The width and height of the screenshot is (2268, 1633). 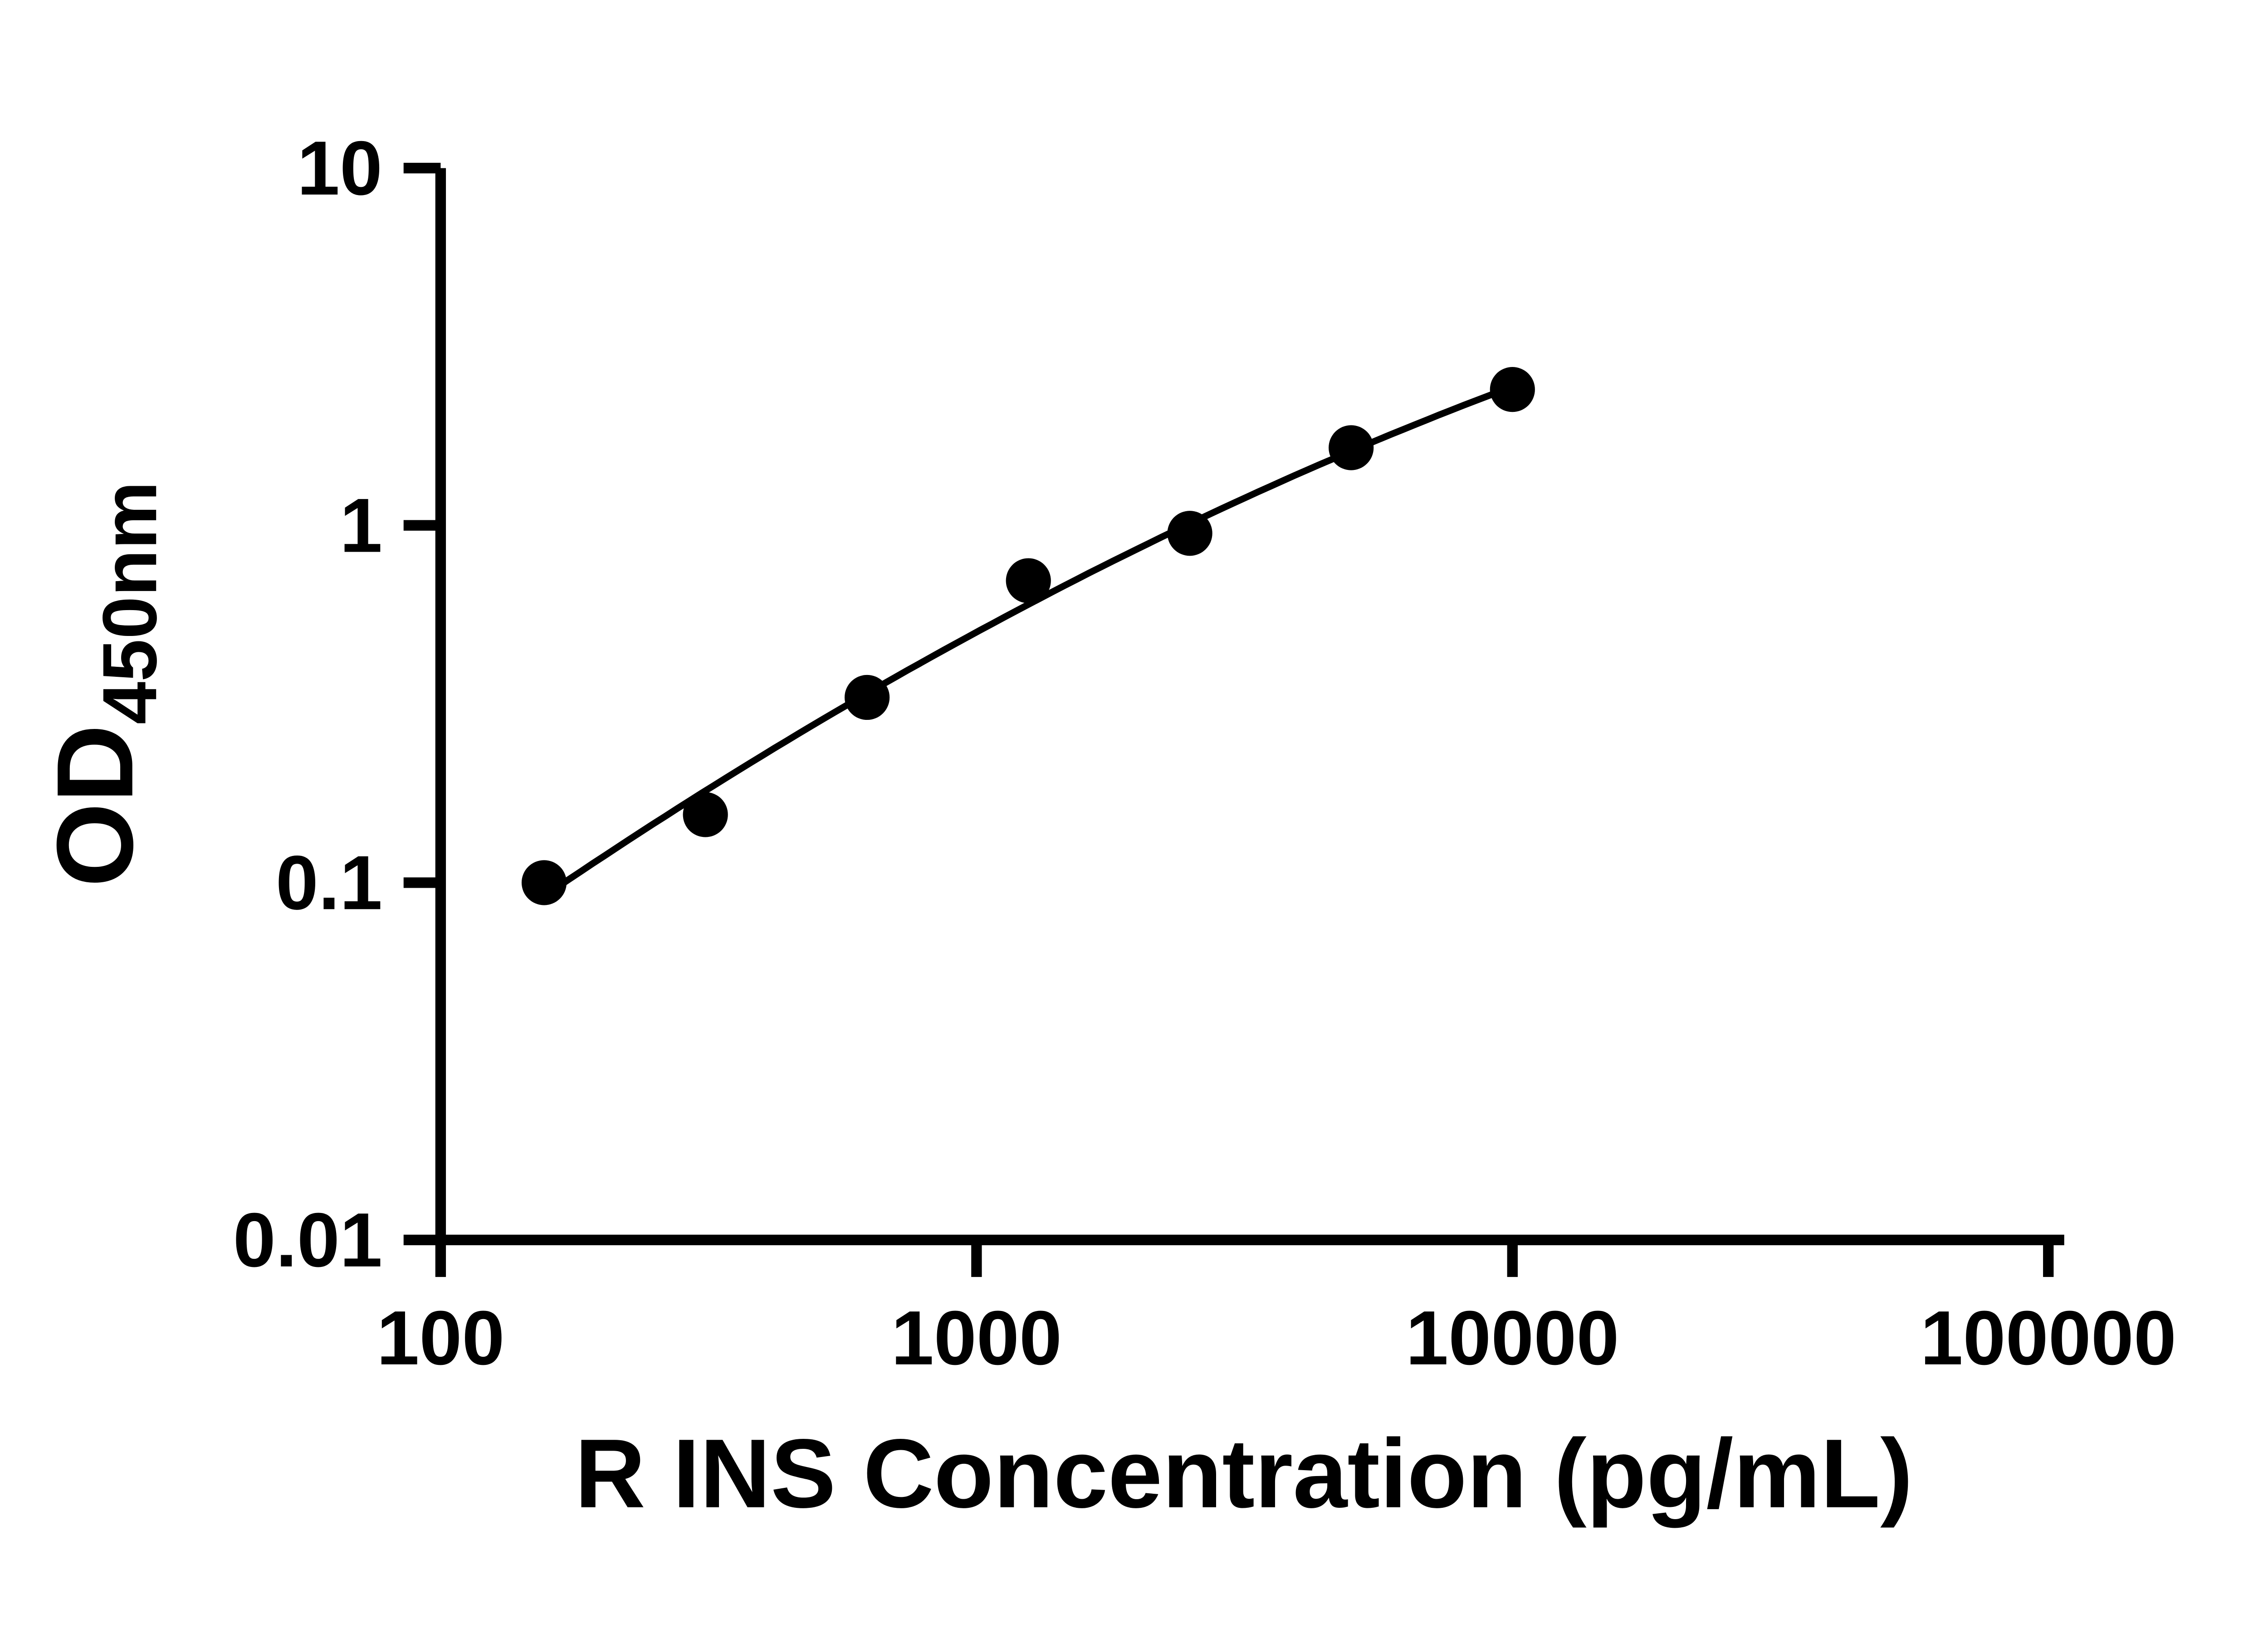 What do you see at coordinates (339, 168) in the screenshot?
I see `y-tick-label: 10` at bounding box center [339, 168].